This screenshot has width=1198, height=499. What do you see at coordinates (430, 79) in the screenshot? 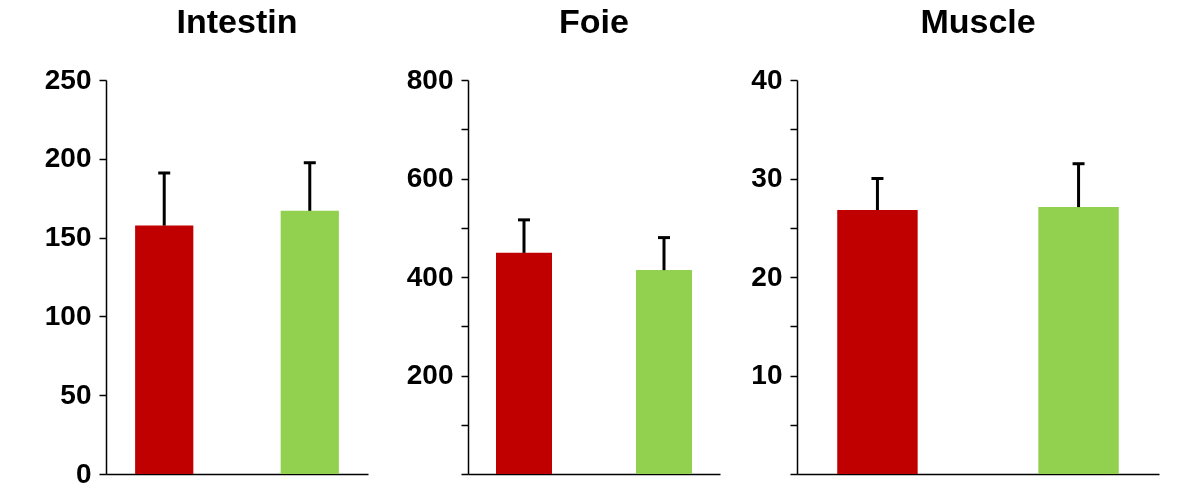
I see `y-tick-label: 800` at bounding box center [430, 79].